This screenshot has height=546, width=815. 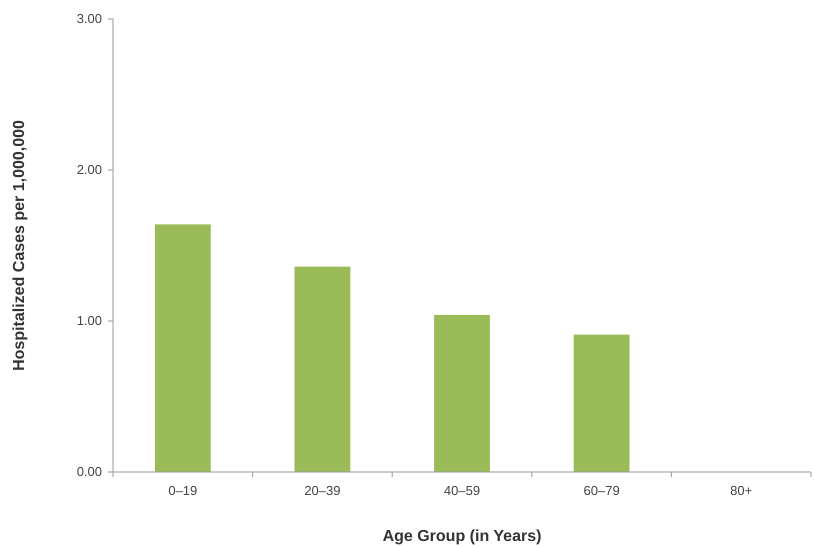 What do you see at coordinates (89, 320) in the screenshot?
I see `y-tick-label: 1.00` at bounding box center [89, 320].